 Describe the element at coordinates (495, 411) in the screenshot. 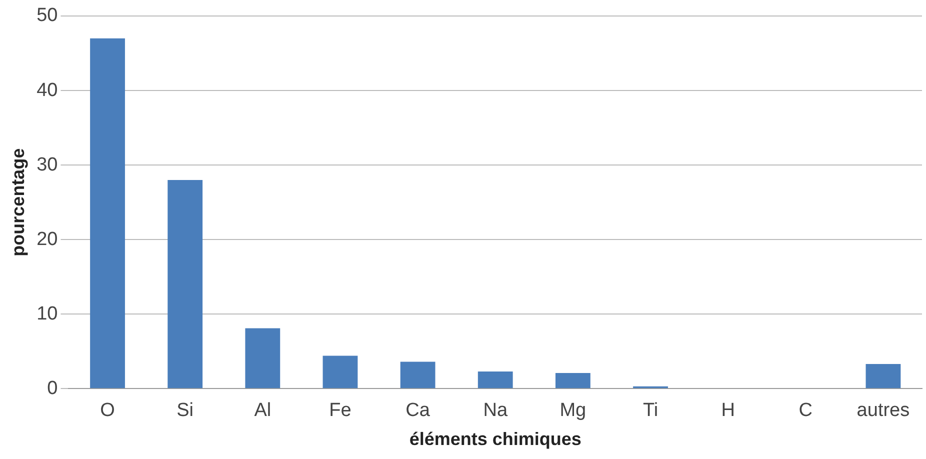

I see `x-tick-label: Na` at that location.